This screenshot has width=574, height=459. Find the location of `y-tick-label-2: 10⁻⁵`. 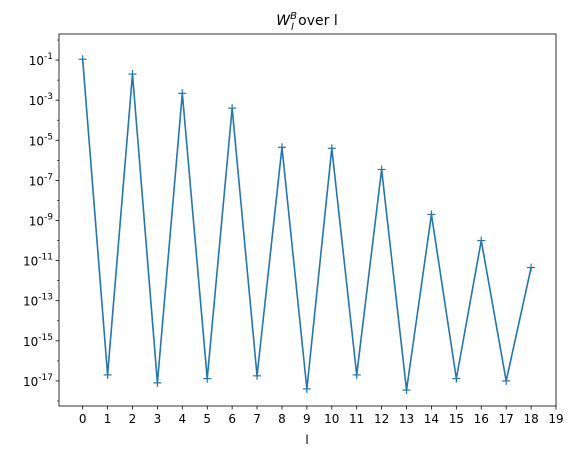

y-tick-label-2: 10⁻⁵ is located at coordinates (41, 140).